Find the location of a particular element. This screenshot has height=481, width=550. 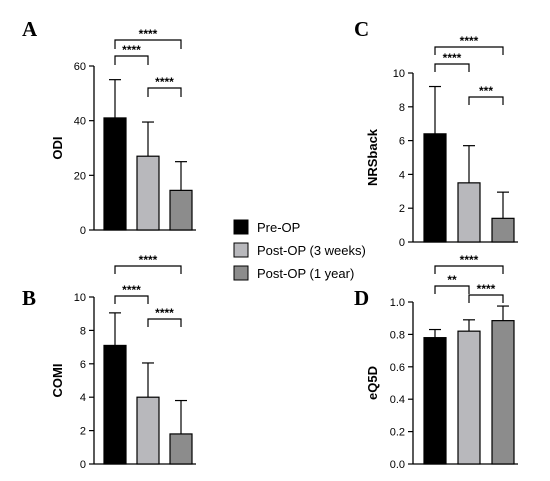

y-tick-label: 0.6 is located at coordinates (397, 368).